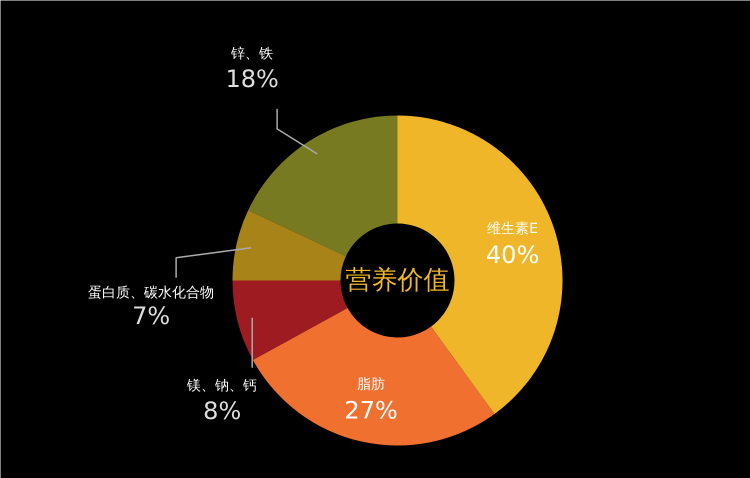 Image resolution: width=750 pixels, height=478 pixels. I want to click on text: 营养价值, so click(398, 281).